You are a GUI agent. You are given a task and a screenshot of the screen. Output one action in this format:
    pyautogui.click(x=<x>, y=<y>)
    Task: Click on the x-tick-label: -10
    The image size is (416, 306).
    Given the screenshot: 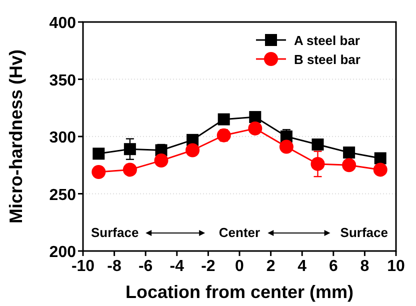 What is the action you would take?
    pyautogui.click(x=83, y=266)
    